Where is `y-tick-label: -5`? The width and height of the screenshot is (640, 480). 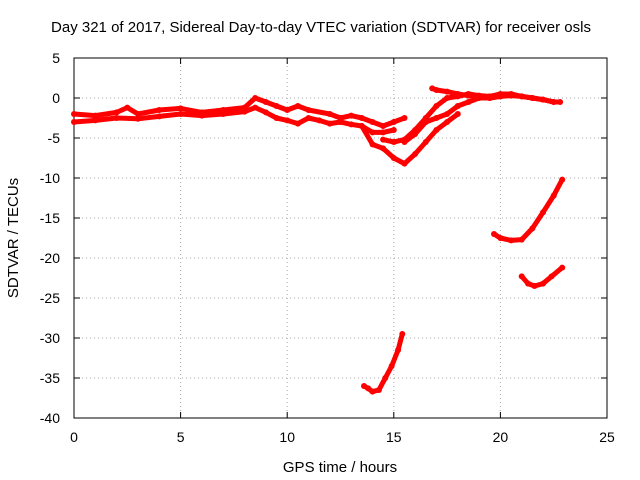
y-tick-label: -5 is located at coordinates (54, 138).